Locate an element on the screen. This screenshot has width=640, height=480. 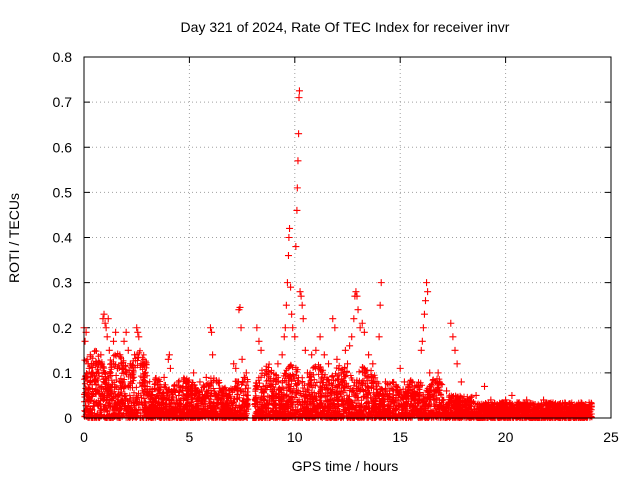
y-tick-label: 0.7 is located at coordinates (63, 102).